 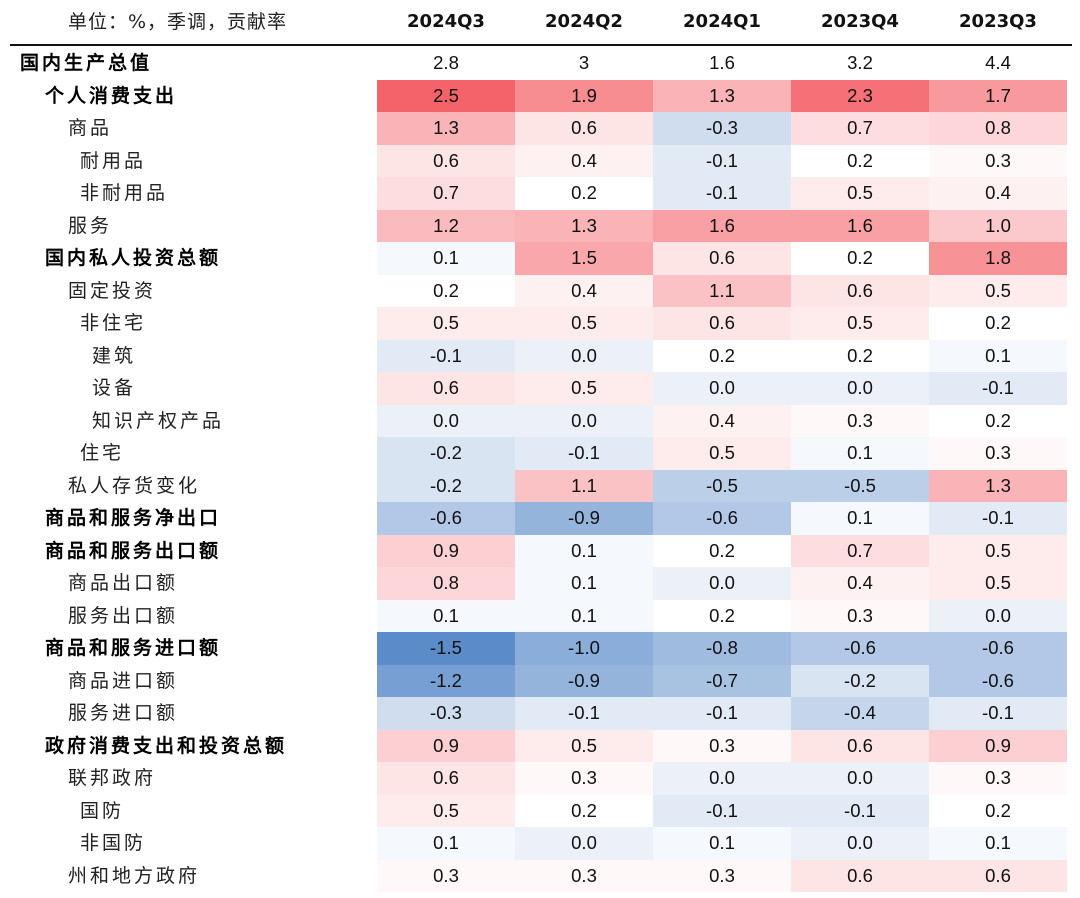 I want to click on heatmap-cell: 1.6, so click(x=722, y=225).